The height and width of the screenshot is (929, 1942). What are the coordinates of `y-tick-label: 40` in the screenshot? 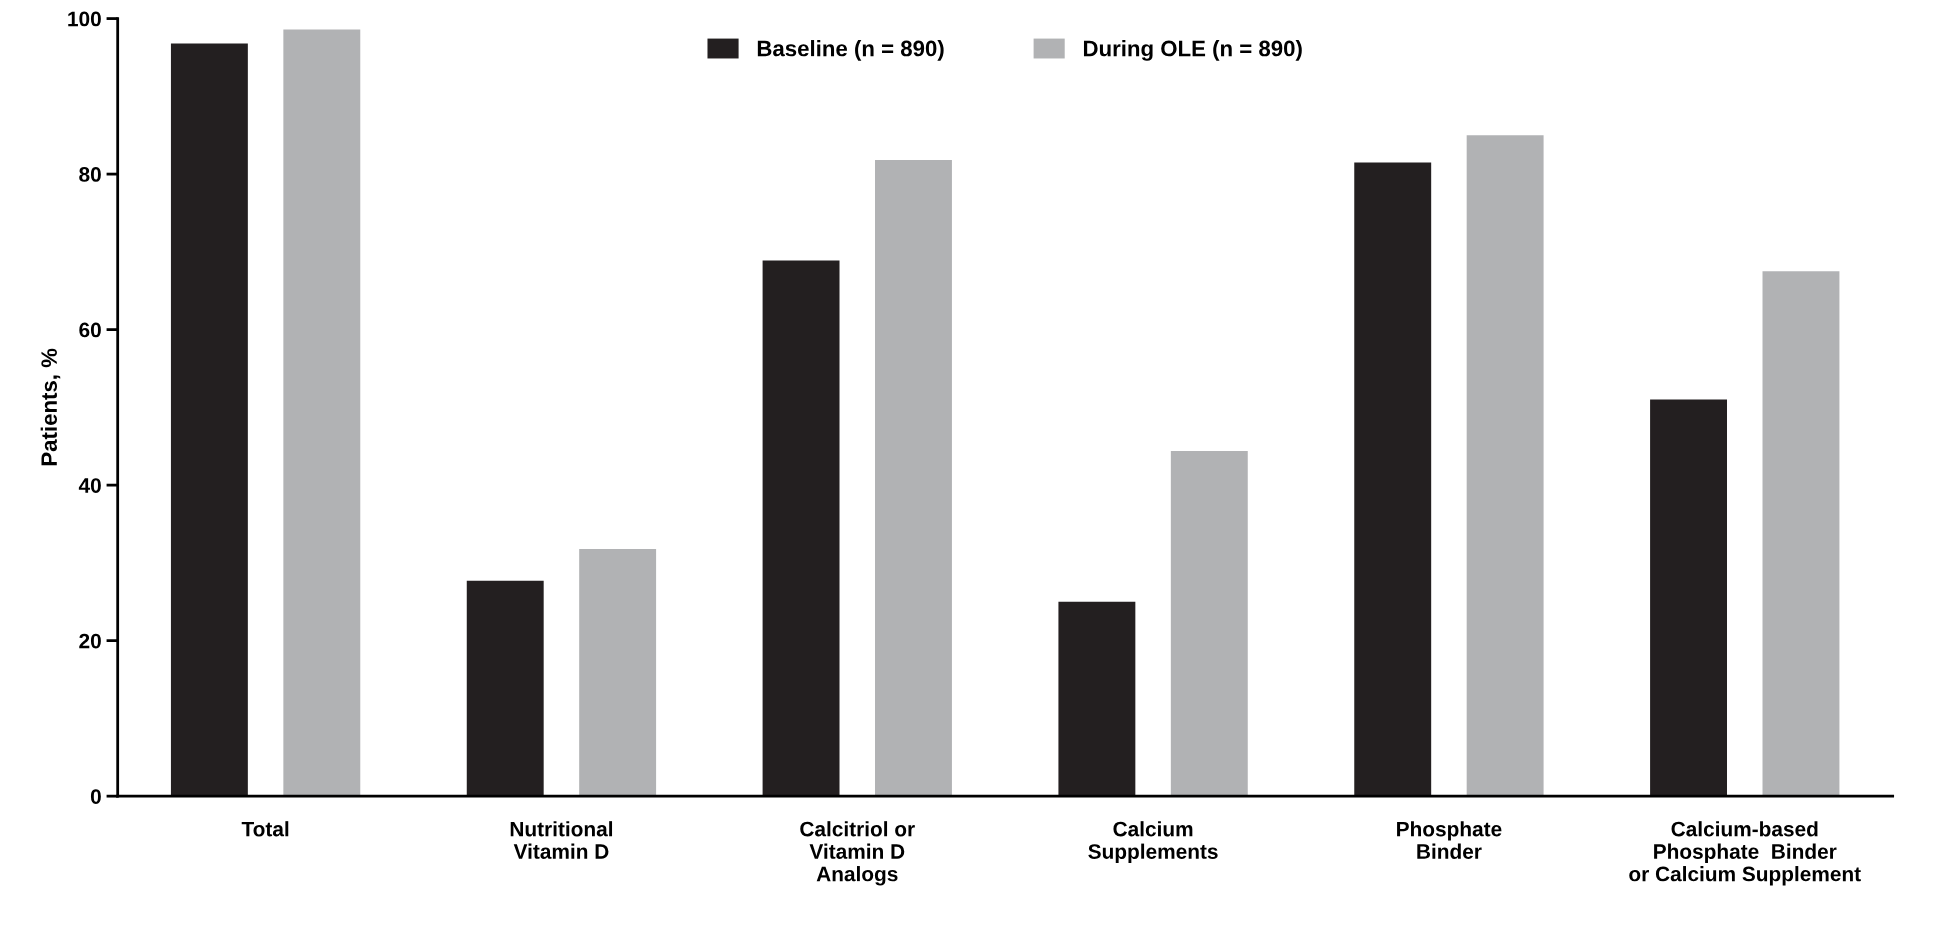 It's located at (89, 485).